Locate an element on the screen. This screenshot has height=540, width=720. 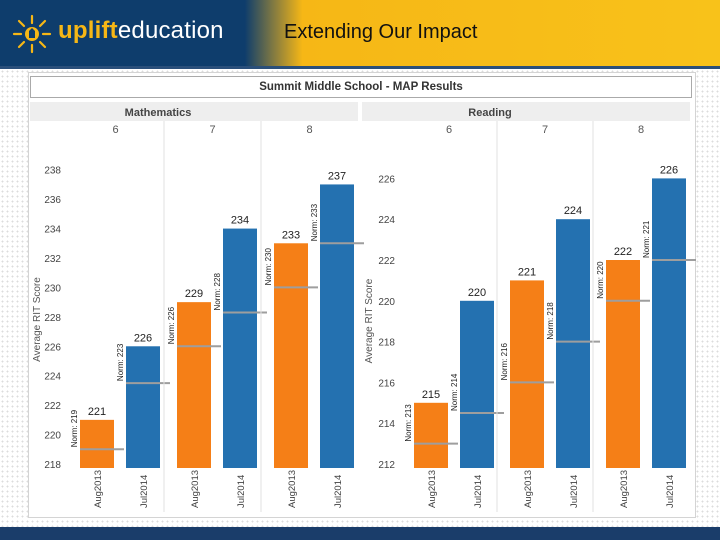
header-divider is located at coordinates (360, 67).